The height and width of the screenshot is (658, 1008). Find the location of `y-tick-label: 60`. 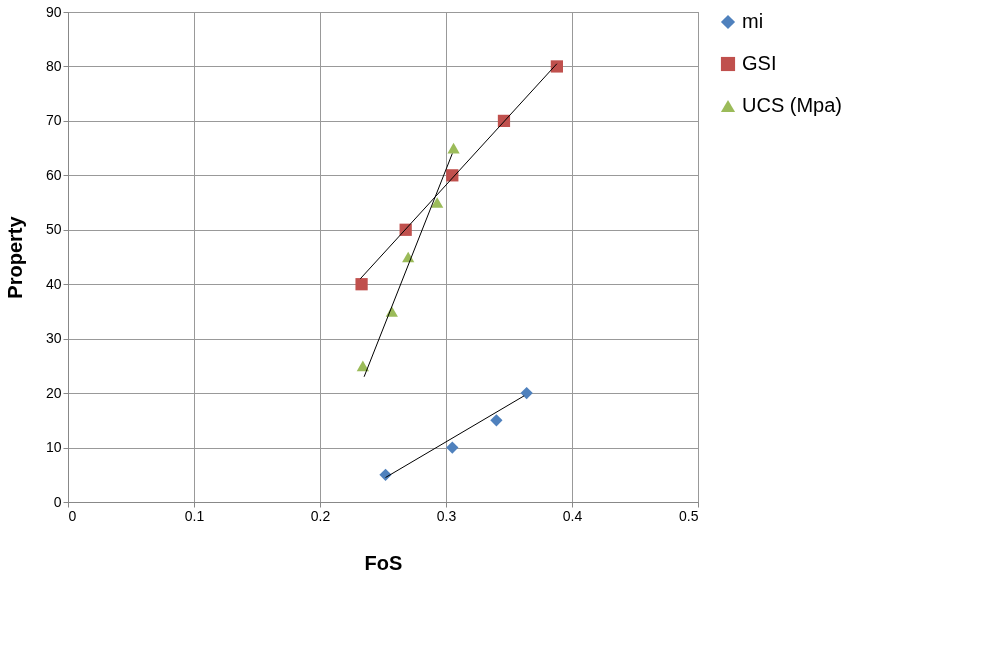

y-tick-label: 60 is located at coordinates (53, 174).